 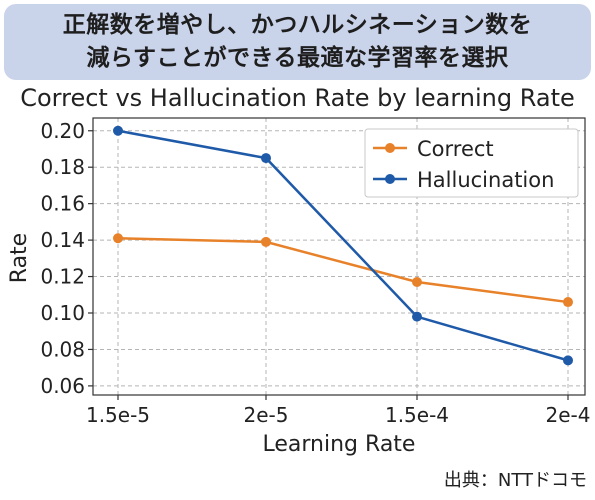 I want to click on y-tick-label: 0.18, so click(x=62, y=167).